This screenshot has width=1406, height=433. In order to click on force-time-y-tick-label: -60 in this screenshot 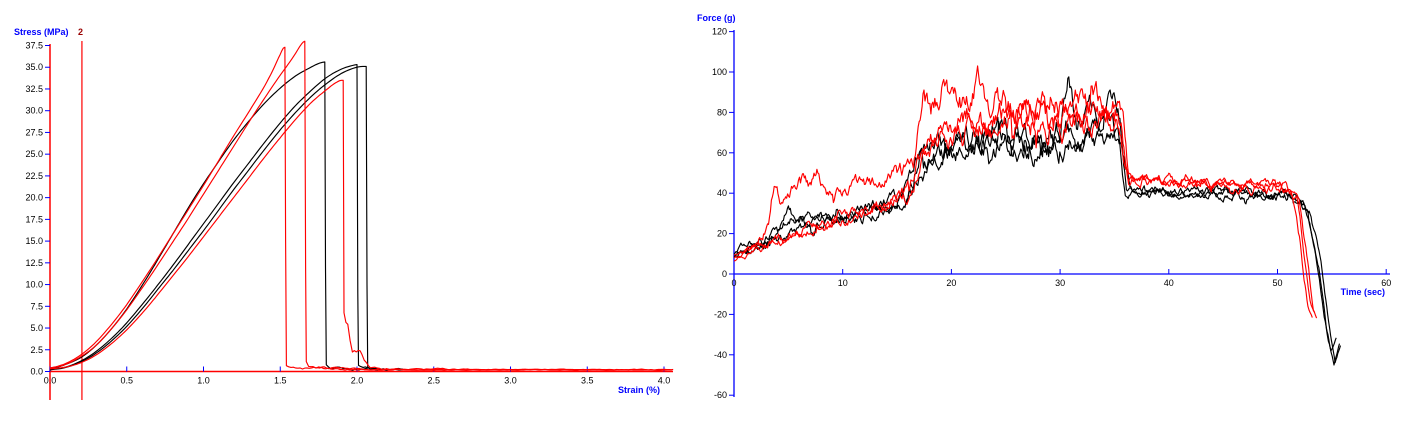, I will do `click(720, 395)`.